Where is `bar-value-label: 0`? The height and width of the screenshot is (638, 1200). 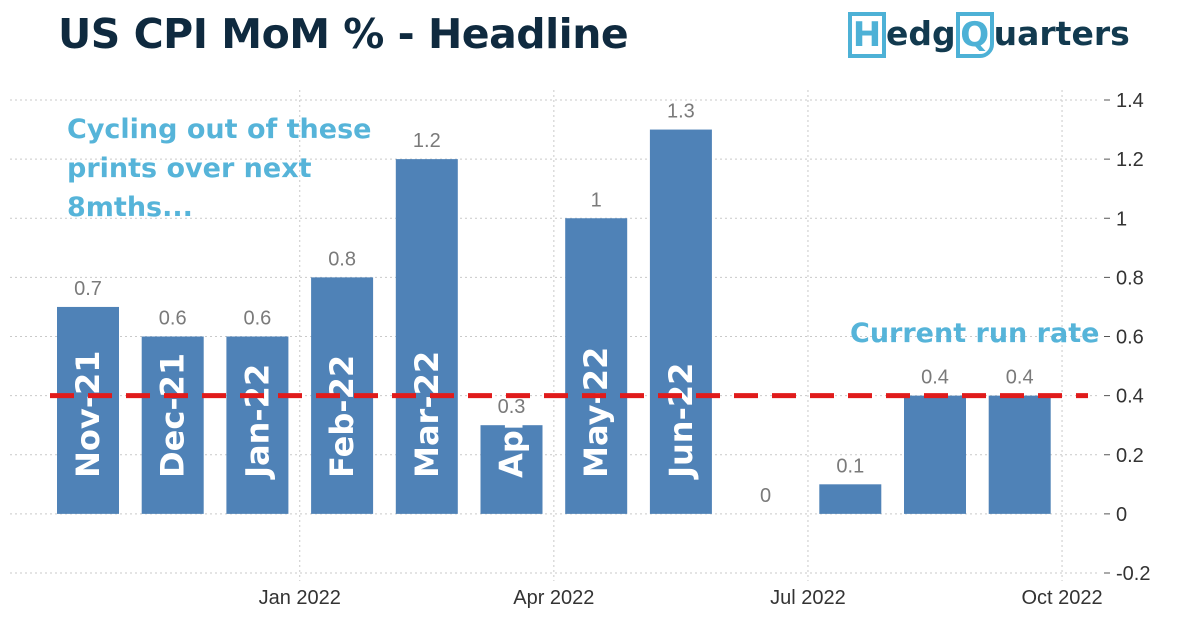
bar-value-label: 0 is located at coordinates (765, 496).